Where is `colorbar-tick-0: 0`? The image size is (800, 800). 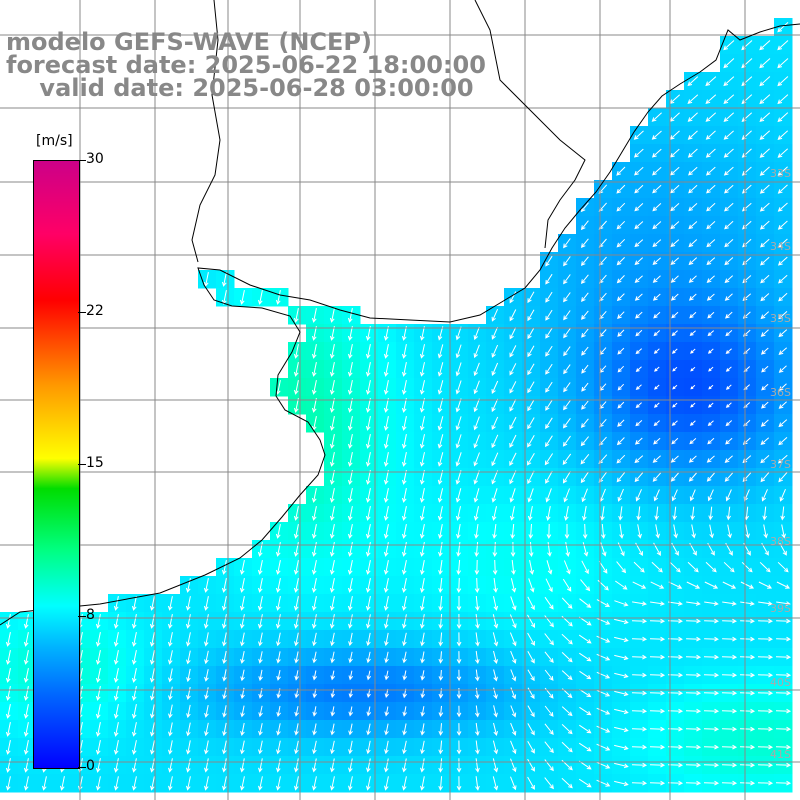
colorbar-tick-0: 0 is located at coordinates (90, 766).